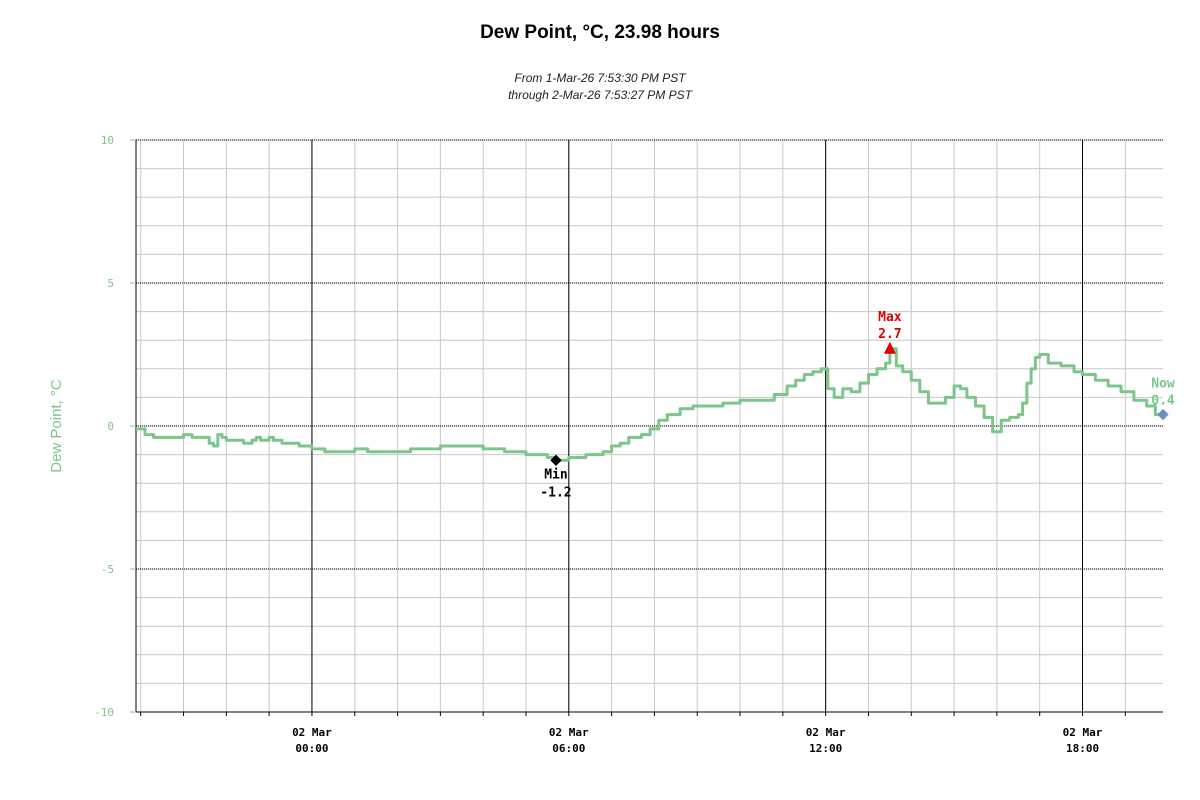 The image size is (1200, 800). Describe the element at coordinates (555, 492) in the screenshot. I see `min-value-label: -1.2` at that location.